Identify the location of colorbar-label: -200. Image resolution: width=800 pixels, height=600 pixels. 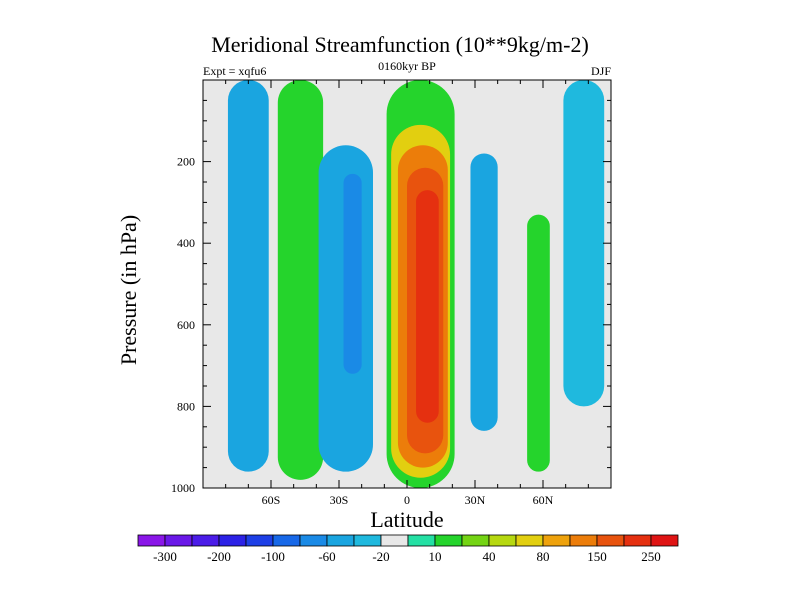
(219, 556).